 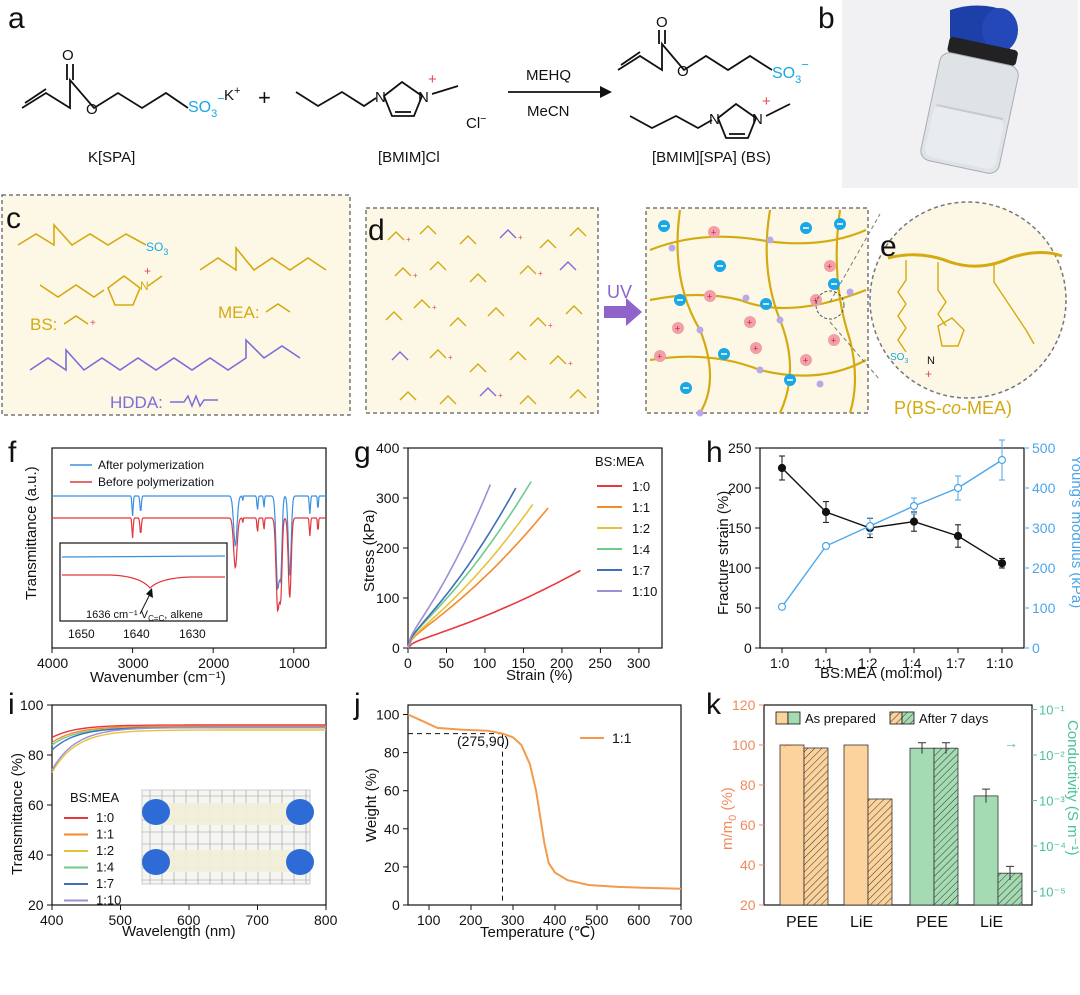 I want to click on g-xtick-label: 0, so click(x=408, y=663).